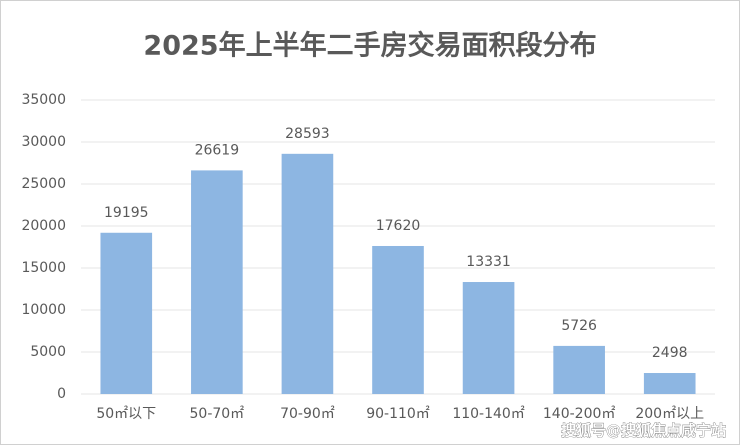 This screenshot has height=445, width=740. I want to click on y-tick-label: 20000, so click(43, 226).